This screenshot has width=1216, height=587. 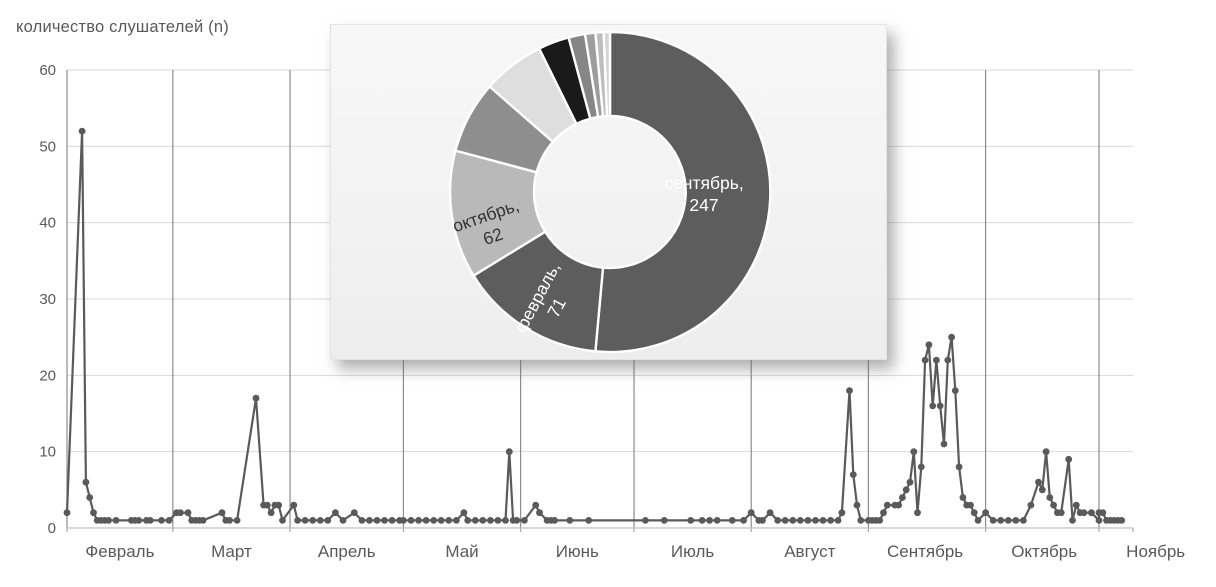 What do you see at coordinates (119, 551) in the screenshot?
I see `x-axis-label: Февраль` at bounding box center [119, 551].